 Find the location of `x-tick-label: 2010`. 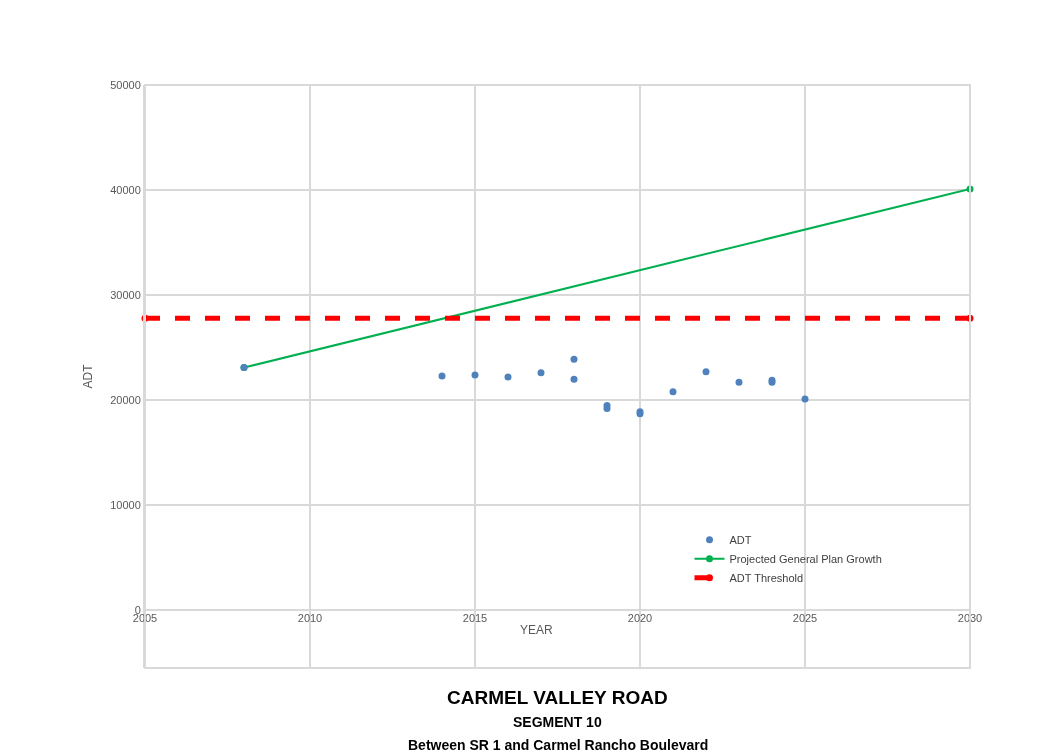

x-tick-label: 2010 is located at coordinates (310, 618).